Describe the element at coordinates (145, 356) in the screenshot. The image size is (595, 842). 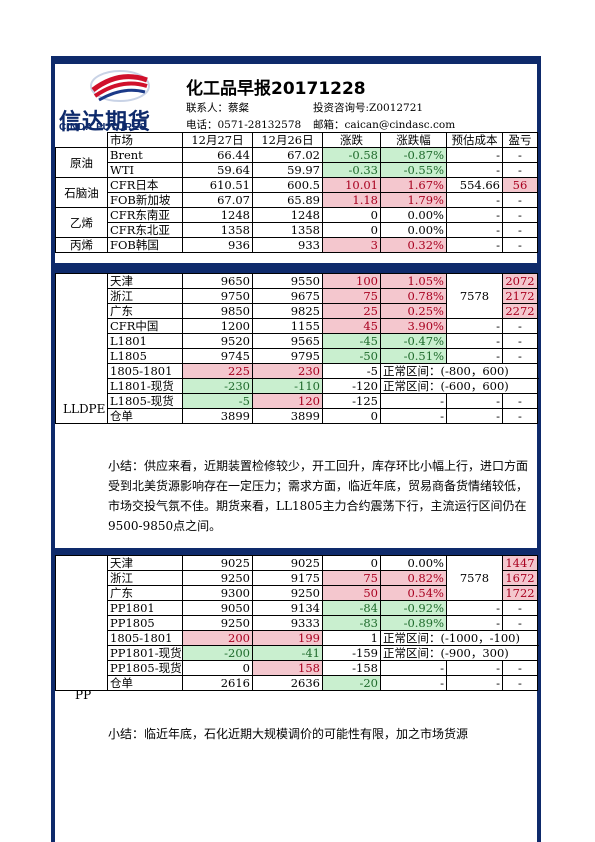
I see `market-name: L1805` at that location.